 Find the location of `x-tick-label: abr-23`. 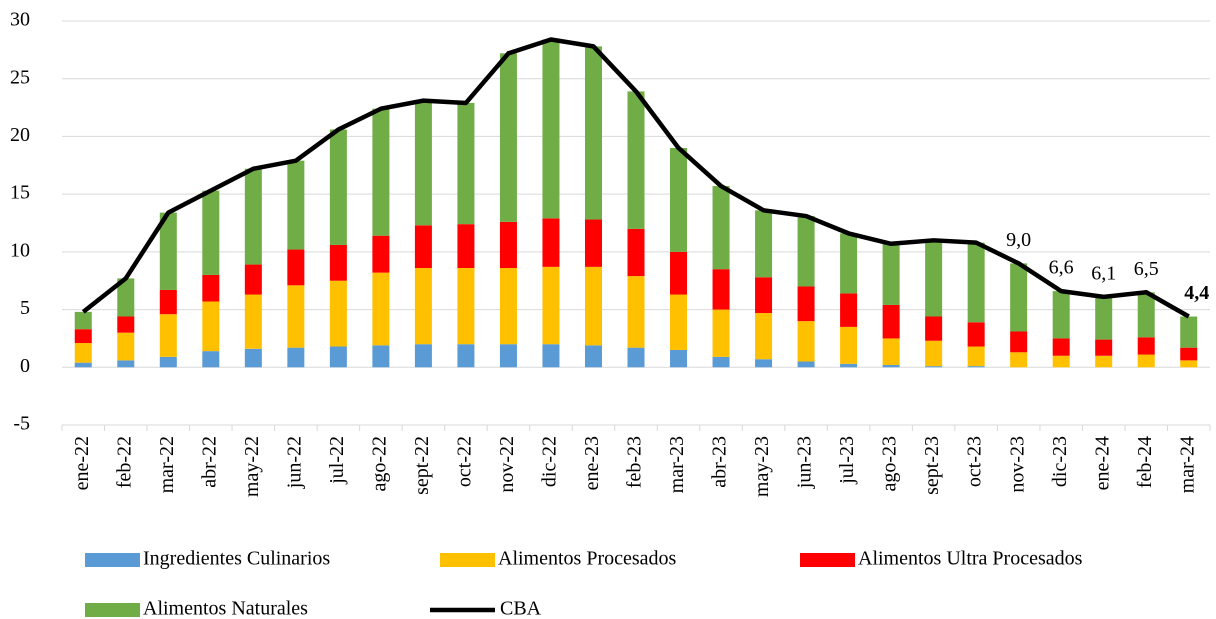

x-tick-label: abr-23 is located at coordinates (720, 462).